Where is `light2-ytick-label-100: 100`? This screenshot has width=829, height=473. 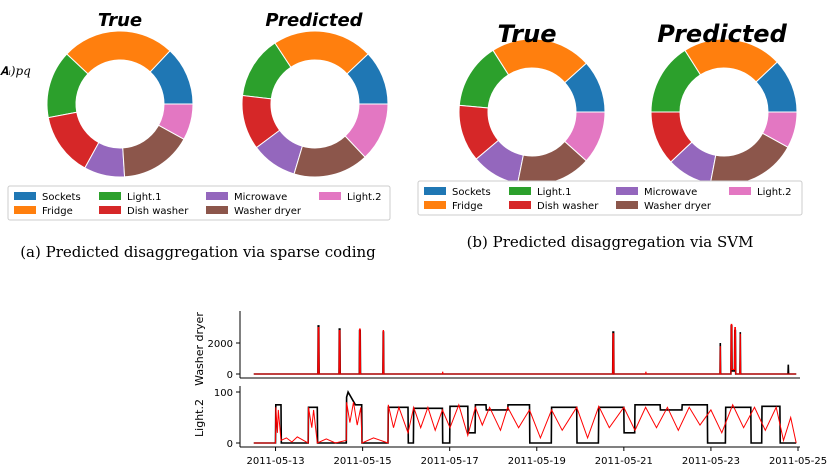
light2-ytick-label-100: 100 is located at coordinates (223, 393).